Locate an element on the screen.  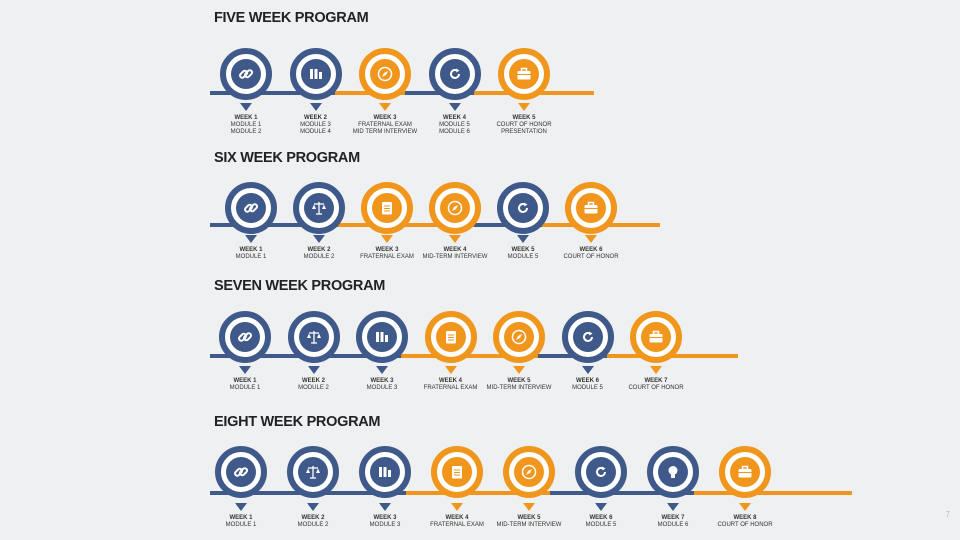
scale-icon is located at coordinates (313, 472).